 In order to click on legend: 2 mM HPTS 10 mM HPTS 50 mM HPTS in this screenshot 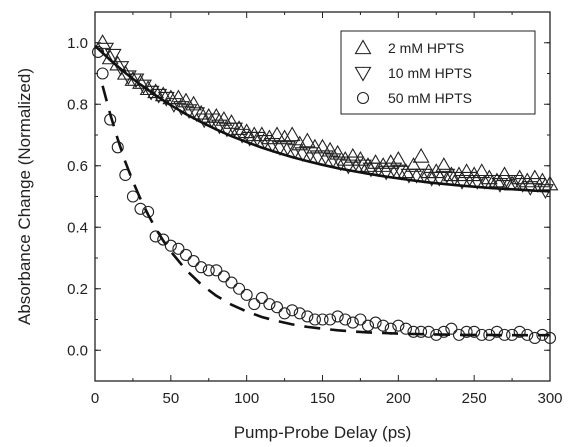, I will do `click(438, 72)`.